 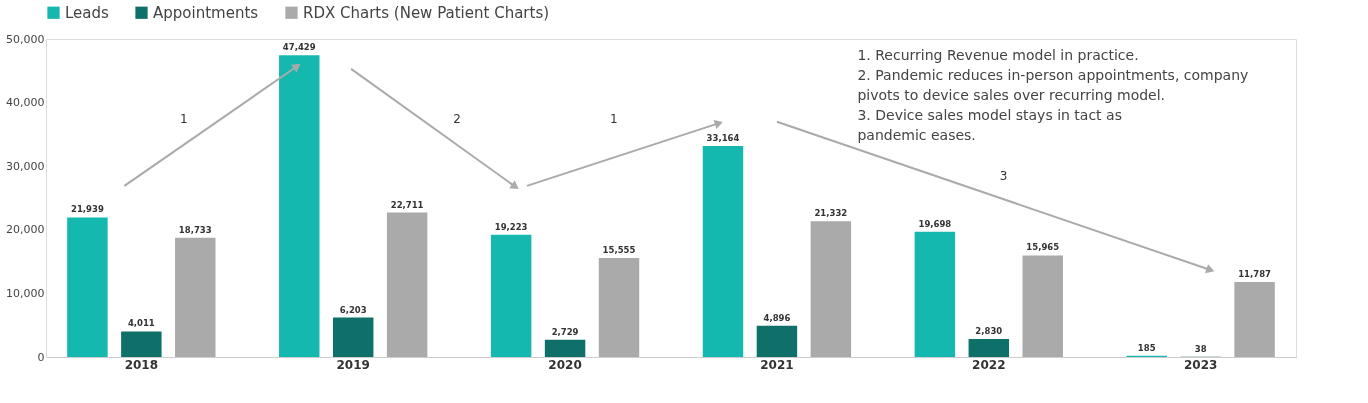 What do you see at coordinates (206, 12) in the screenshot?
I see `legend-label: Appointments` at bounding box center [206, 12].